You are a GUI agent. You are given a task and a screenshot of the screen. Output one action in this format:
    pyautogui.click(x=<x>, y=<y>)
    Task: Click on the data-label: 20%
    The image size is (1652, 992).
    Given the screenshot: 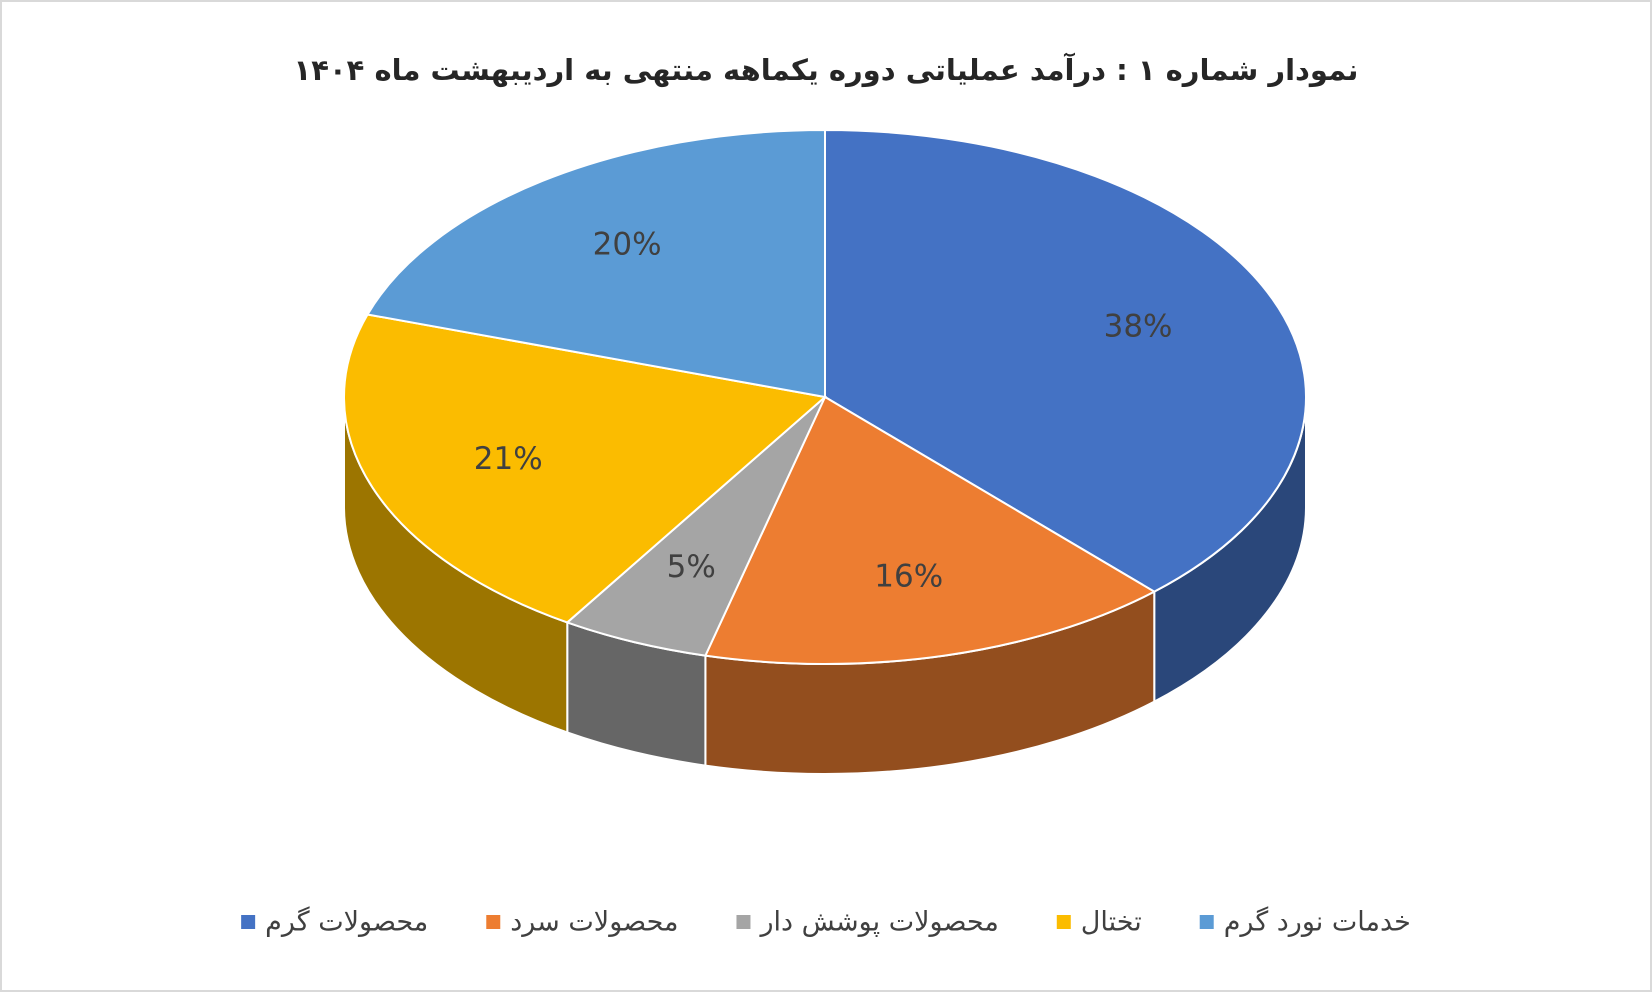 What is the action you would take?
    pyautogui.click(x=627, y=244)
    